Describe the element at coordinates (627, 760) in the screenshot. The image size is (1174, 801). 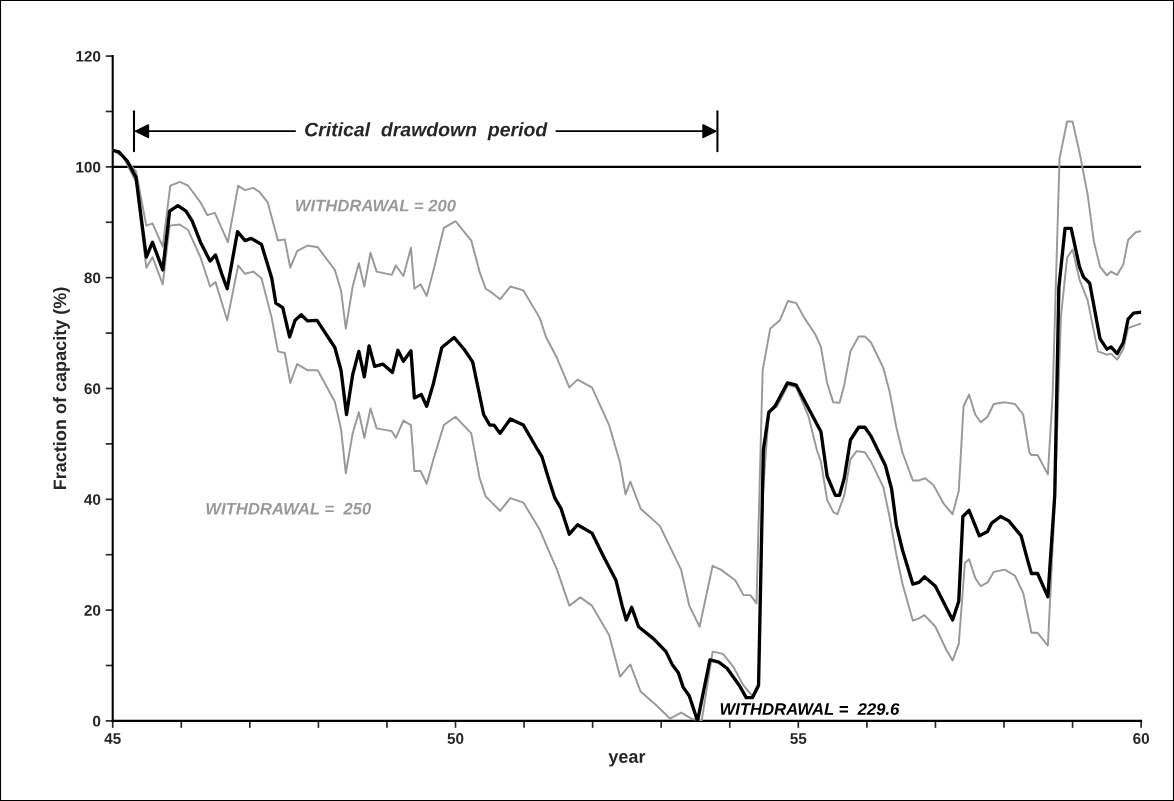
I see `x-axis-title: year` at that location.